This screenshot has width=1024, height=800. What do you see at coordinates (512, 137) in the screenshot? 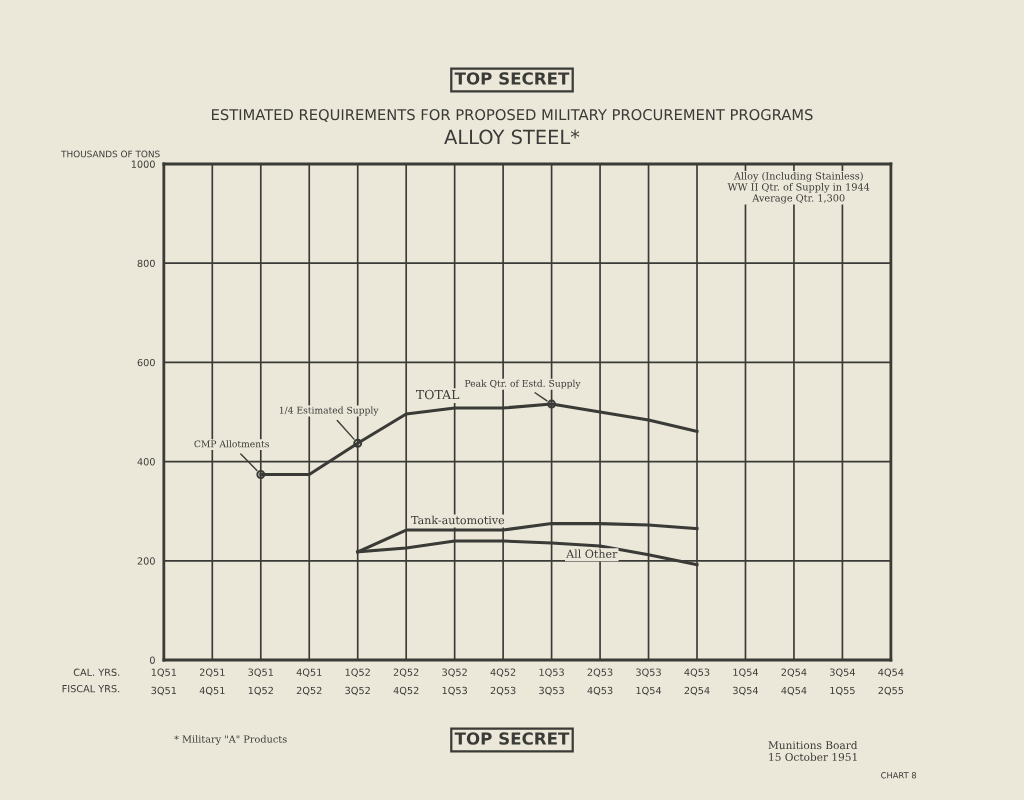
I see `chart-subtitle: ALLOY STEEL*` at bounding box center [512, 137].